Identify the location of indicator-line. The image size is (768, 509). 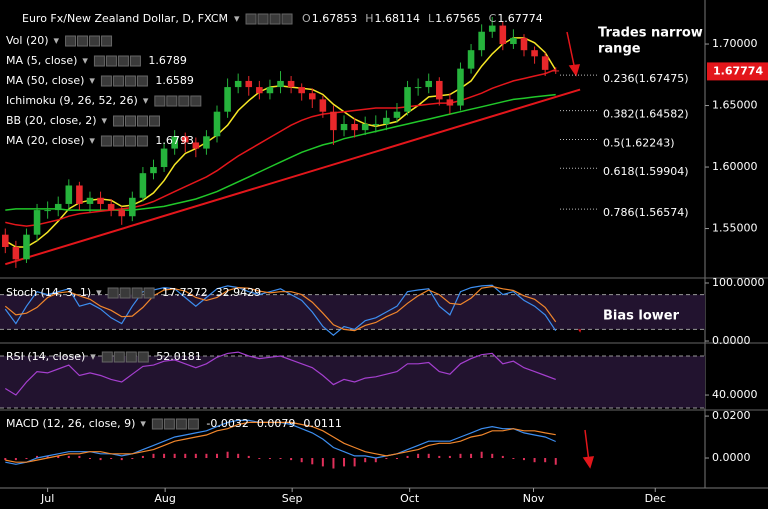
(280, 442).